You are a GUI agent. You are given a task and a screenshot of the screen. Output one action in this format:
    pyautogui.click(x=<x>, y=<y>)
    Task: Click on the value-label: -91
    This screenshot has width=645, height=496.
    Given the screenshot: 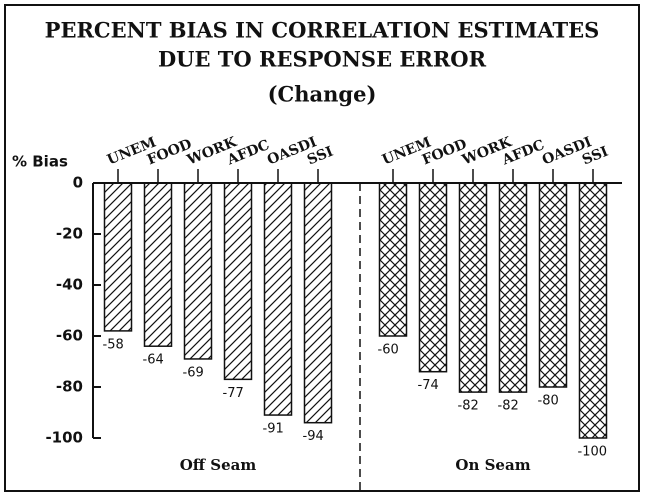 What is the action you would take?
    pyautogui.click(x=273, y=429)
    